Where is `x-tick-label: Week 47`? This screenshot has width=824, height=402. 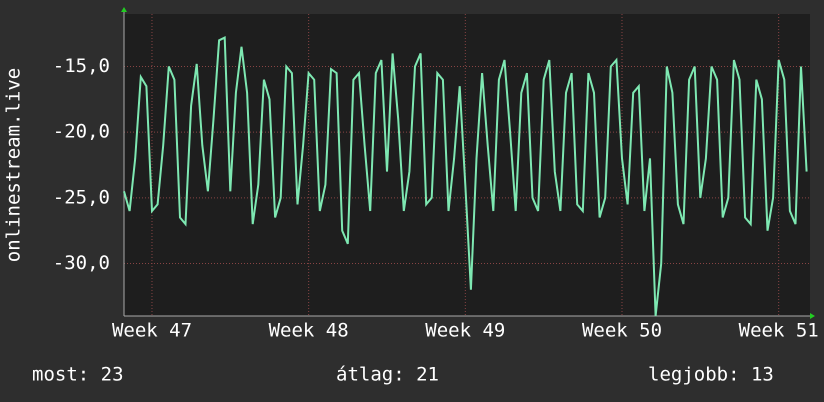 x-tick-label: Week 47 is located at coordinates (152, 331).